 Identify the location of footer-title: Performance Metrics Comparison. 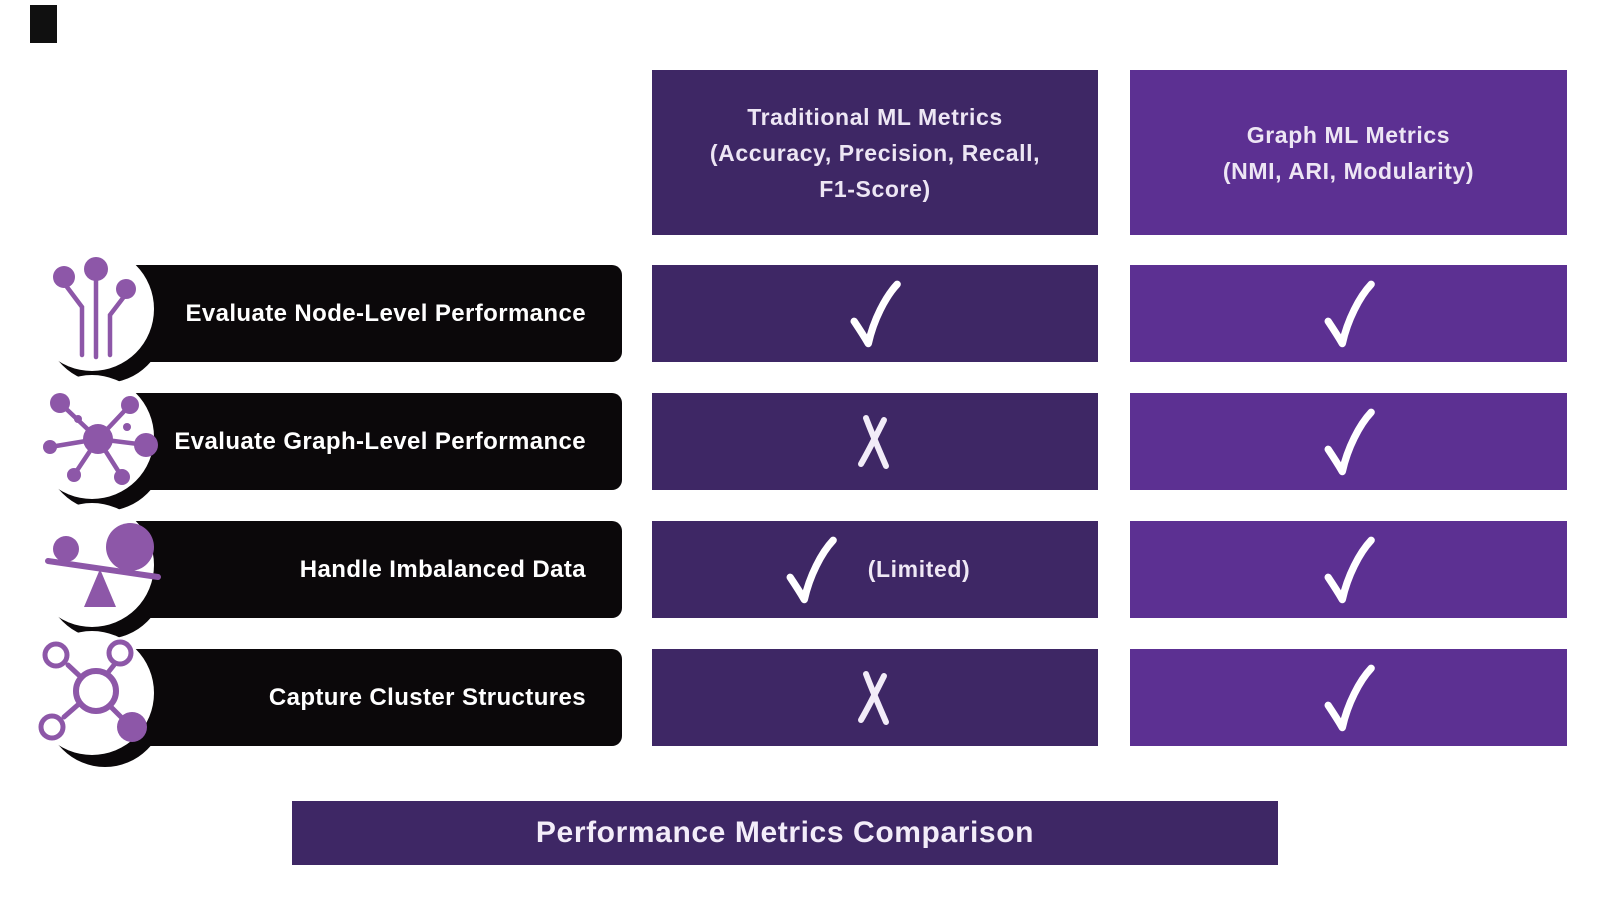
(785, 832).